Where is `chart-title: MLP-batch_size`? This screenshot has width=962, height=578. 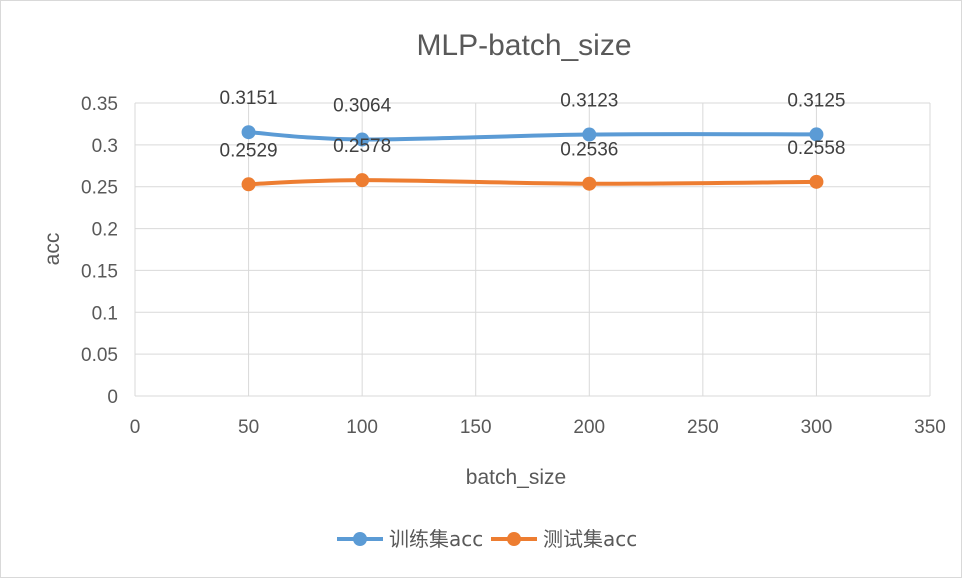 chart-title: MLP-batch_size is located at coordinates (523, 45).